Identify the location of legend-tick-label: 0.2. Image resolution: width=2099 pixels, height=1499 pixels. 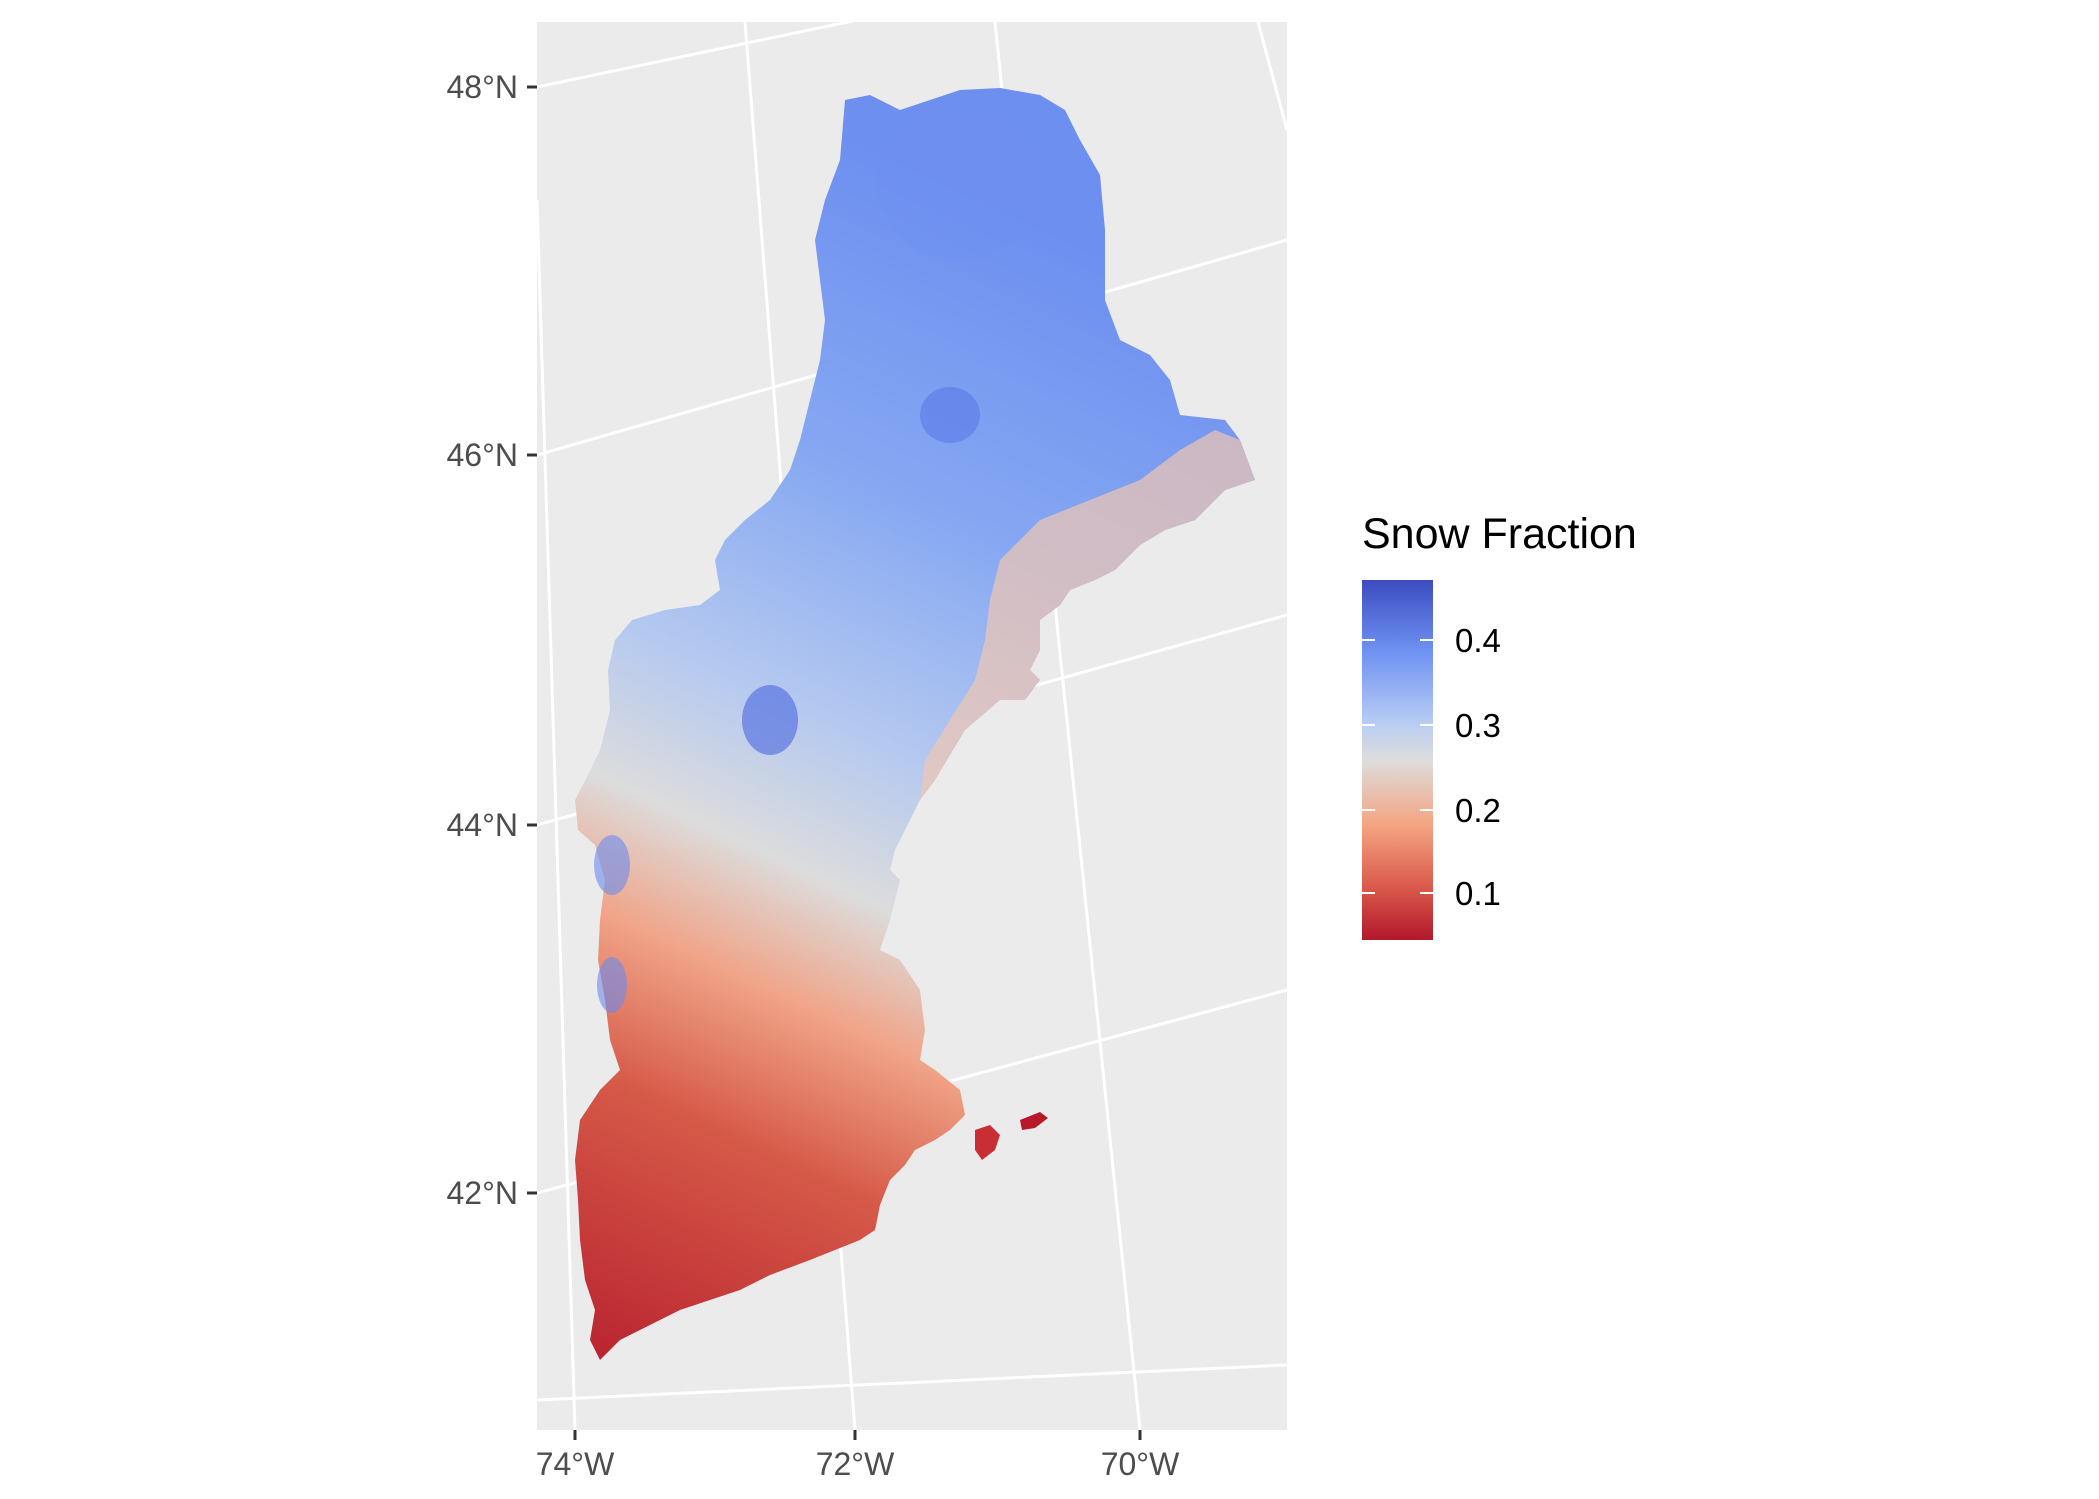
(1478, 810).